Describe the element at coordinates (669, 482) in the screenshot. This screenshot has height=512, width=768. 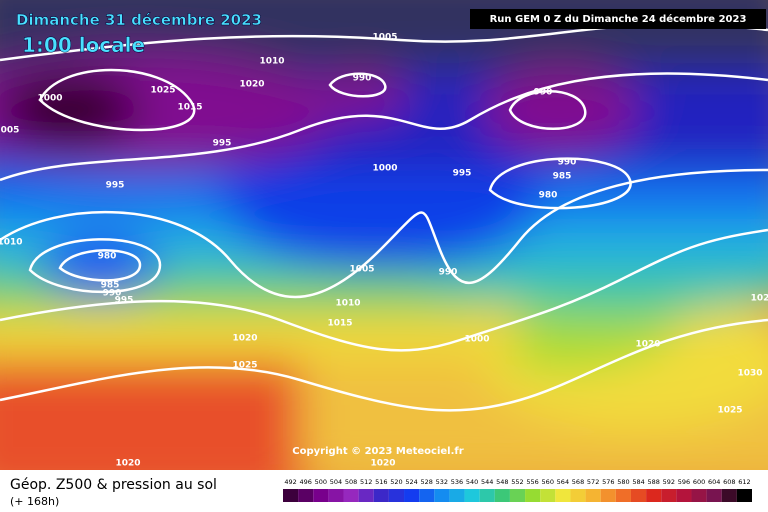
I see `scale-label: 592` at that location.